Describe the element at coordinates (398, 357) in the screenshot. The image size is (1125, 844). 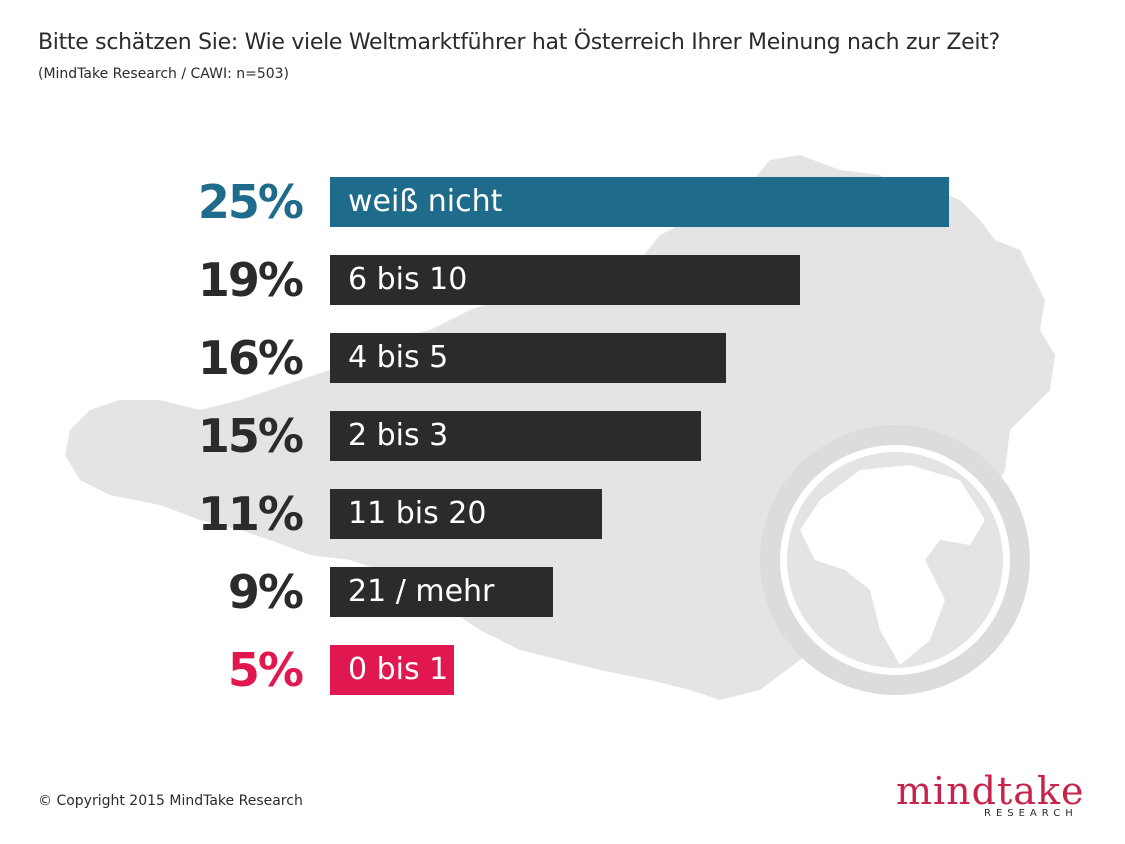
I see `category-label: 4 bis 5` at that location.